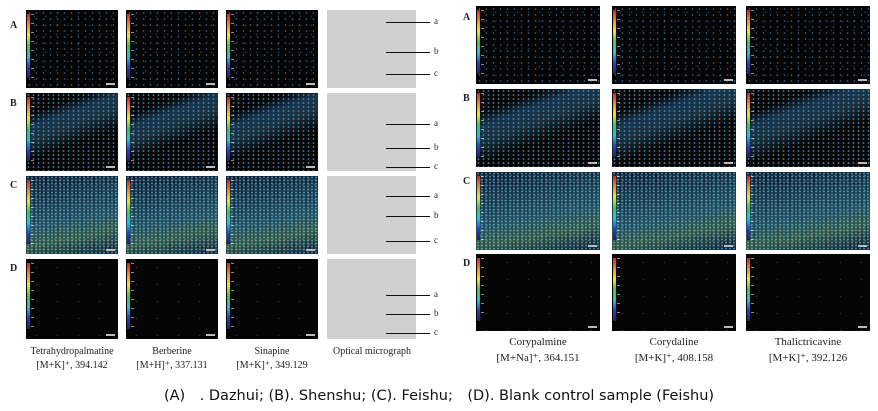  Describe the element at coordinates (808, 350) in the screenshot. I see `compound-label-thalictricavine: Thalictricavine [M+K]⁺, 392.126` at that location.